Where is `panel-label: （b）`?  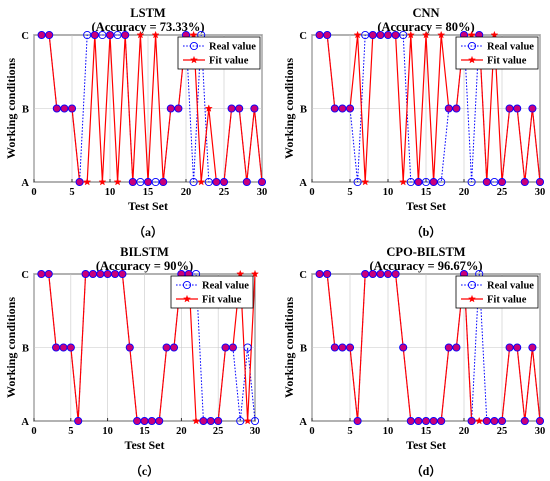 panel-label: （b） is located at coordinates (426, 231).